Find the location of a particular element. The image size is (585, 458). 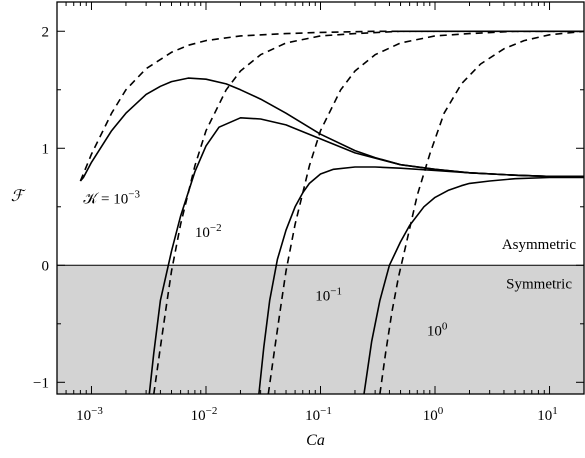

curve-label: 10−1 is located at coordinates (328, 294).